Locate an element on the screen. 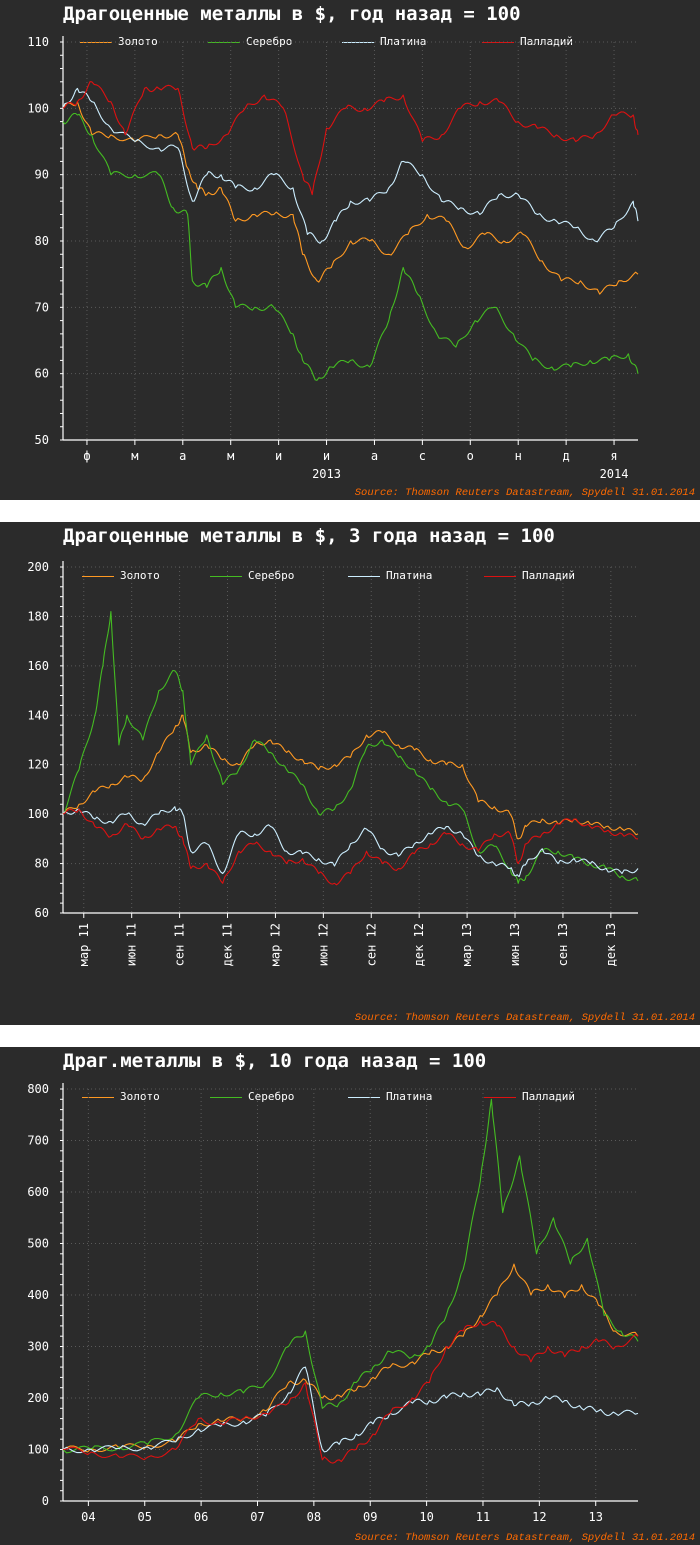  y-tick-label: 180 is located at coordinates (38, 616).